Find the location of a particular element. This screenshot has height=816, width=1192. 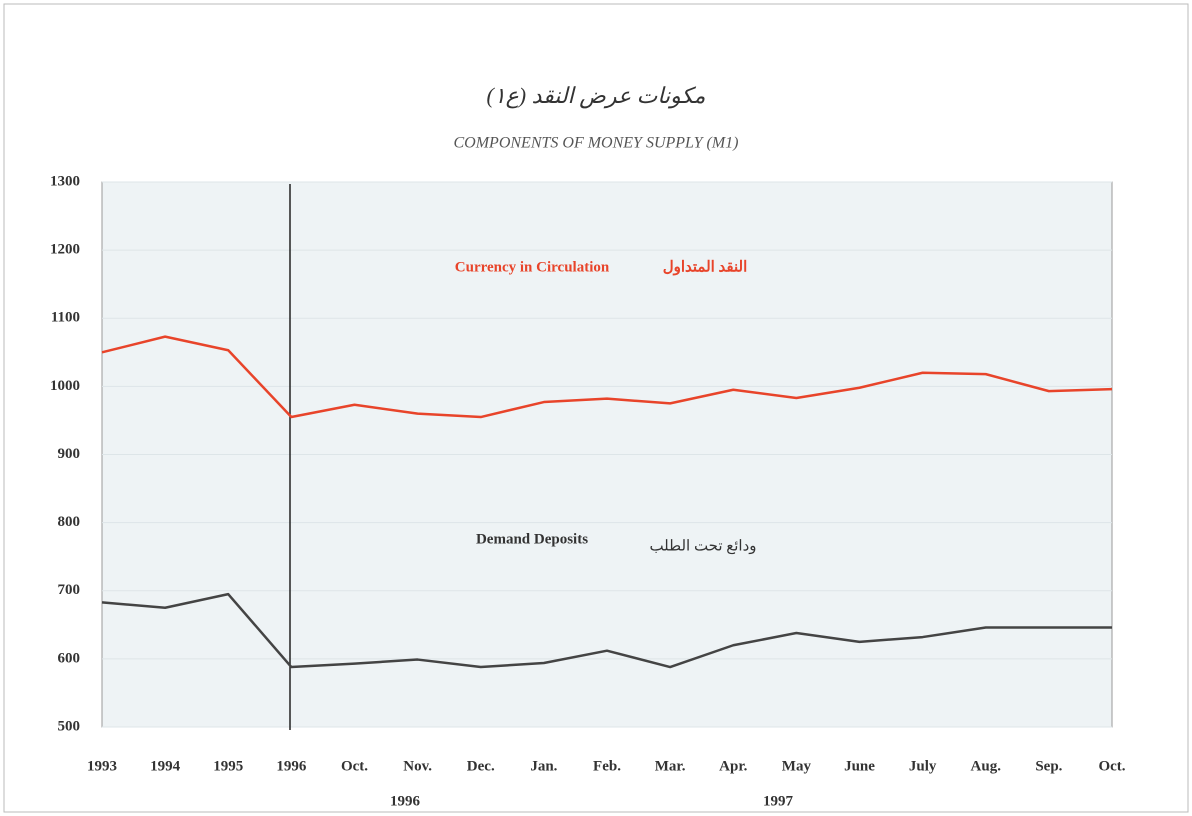

x-tick-label: Feb. is located at coordinates (607, 766).